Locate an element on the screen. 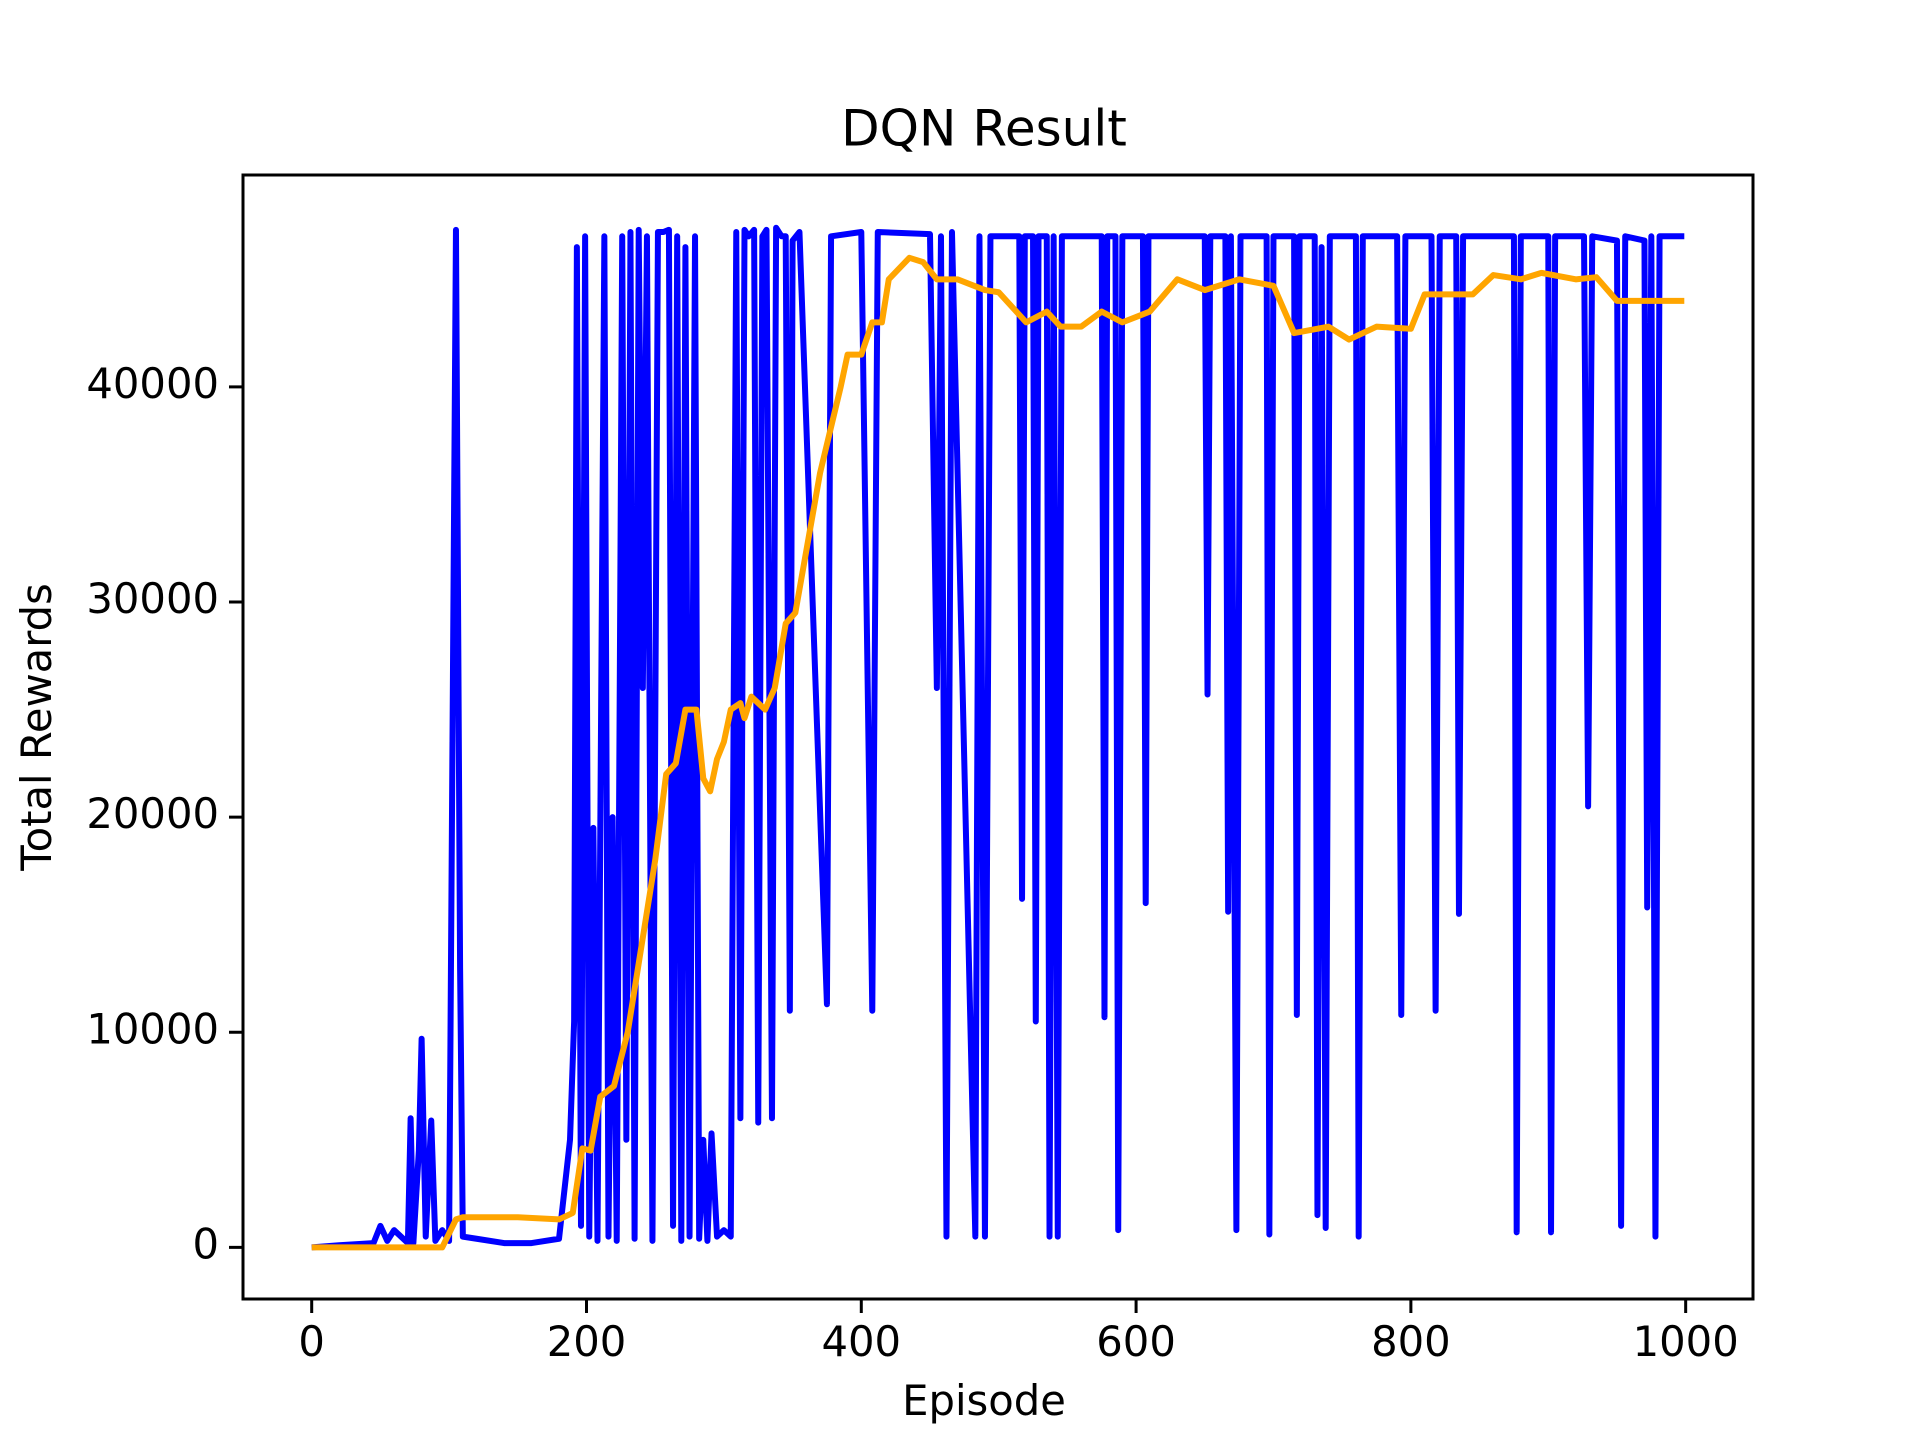 The height and width of the screenshot is (1440, 1920). y-tick-label: 30000 is located at coordinates (152, 598).